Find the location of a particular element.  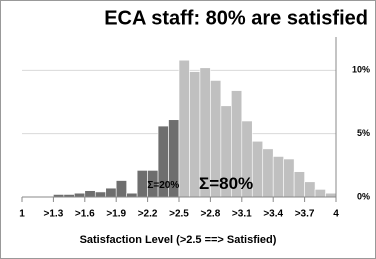

x-tick-label: >3.7 is located at coordinates (305, 214).